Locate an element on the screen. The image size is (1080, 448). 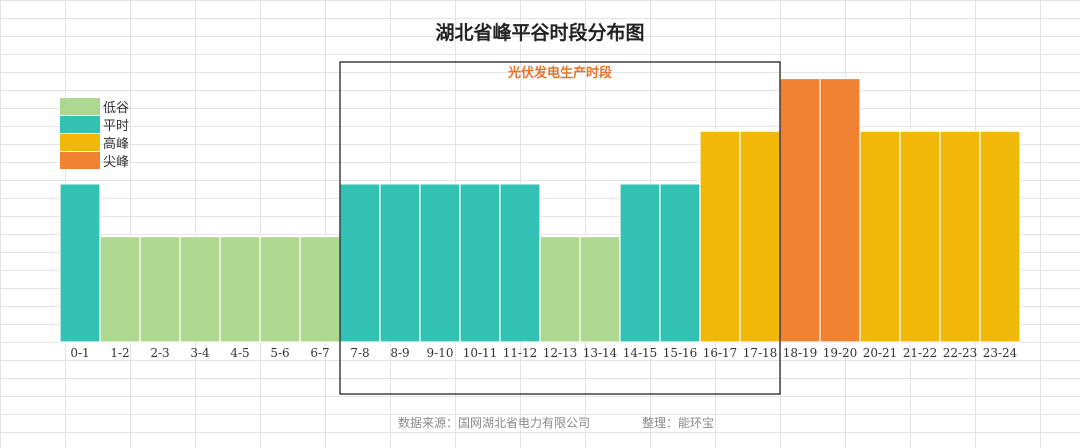
tick-label-13-14: 13-14 is located at coordinates (600, 353).